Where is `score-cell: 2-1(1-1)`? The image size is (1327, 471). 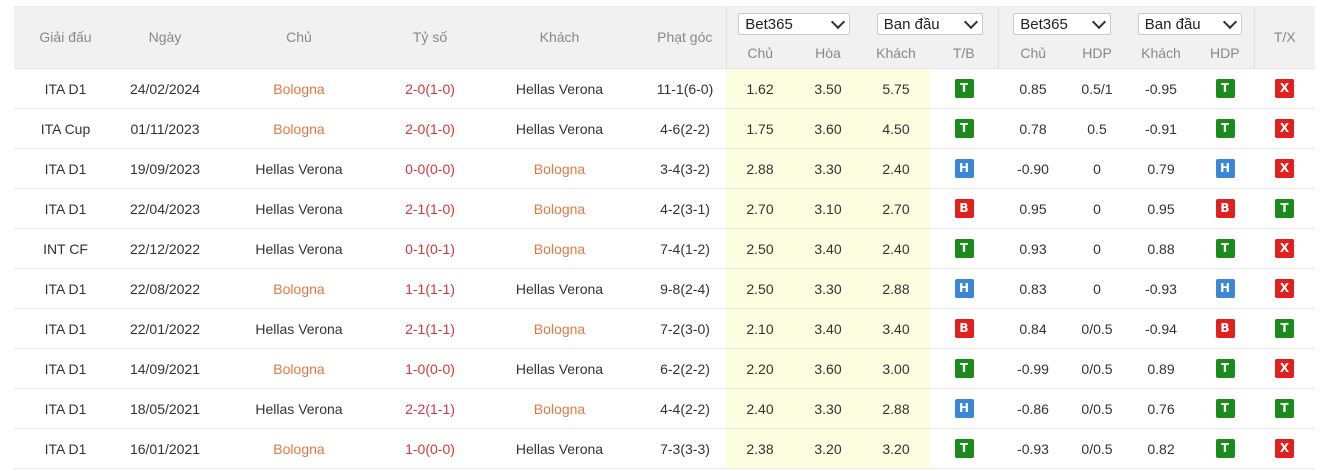 score-cell: 2-1(1-1) is located at coordinates (430, 328).